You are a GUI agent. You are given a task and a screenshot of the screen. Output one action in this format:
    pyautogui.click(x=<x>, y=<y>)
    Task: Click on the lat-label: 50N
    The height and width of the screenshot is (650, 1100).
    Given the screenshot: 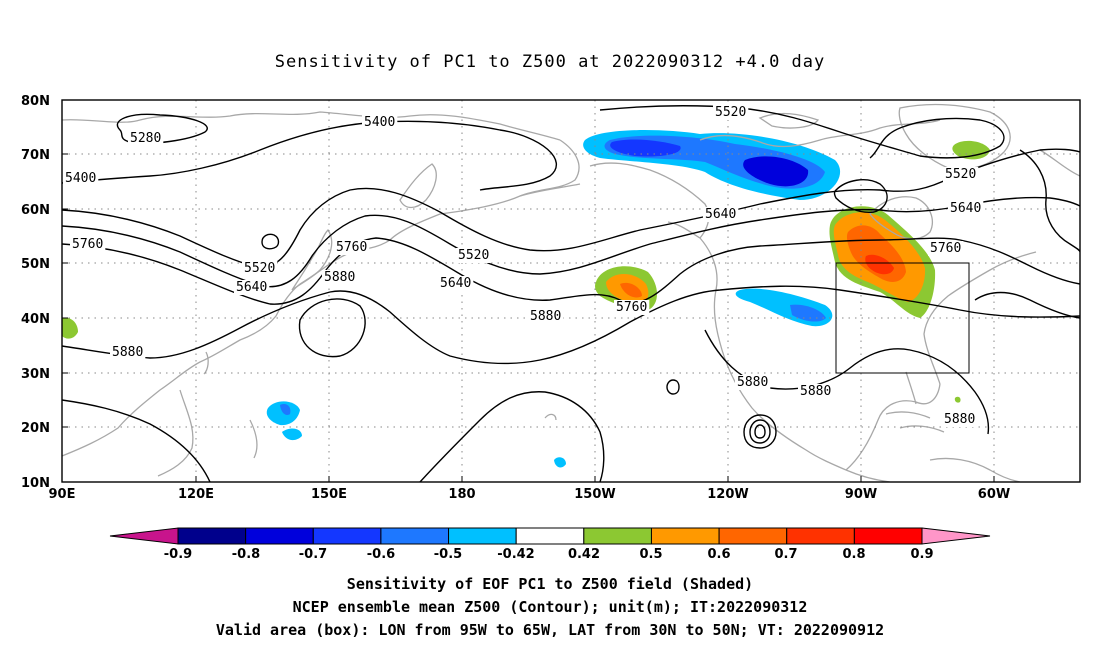 What is the action you would take?
    pyautogui.click(x=35, y=264)
    